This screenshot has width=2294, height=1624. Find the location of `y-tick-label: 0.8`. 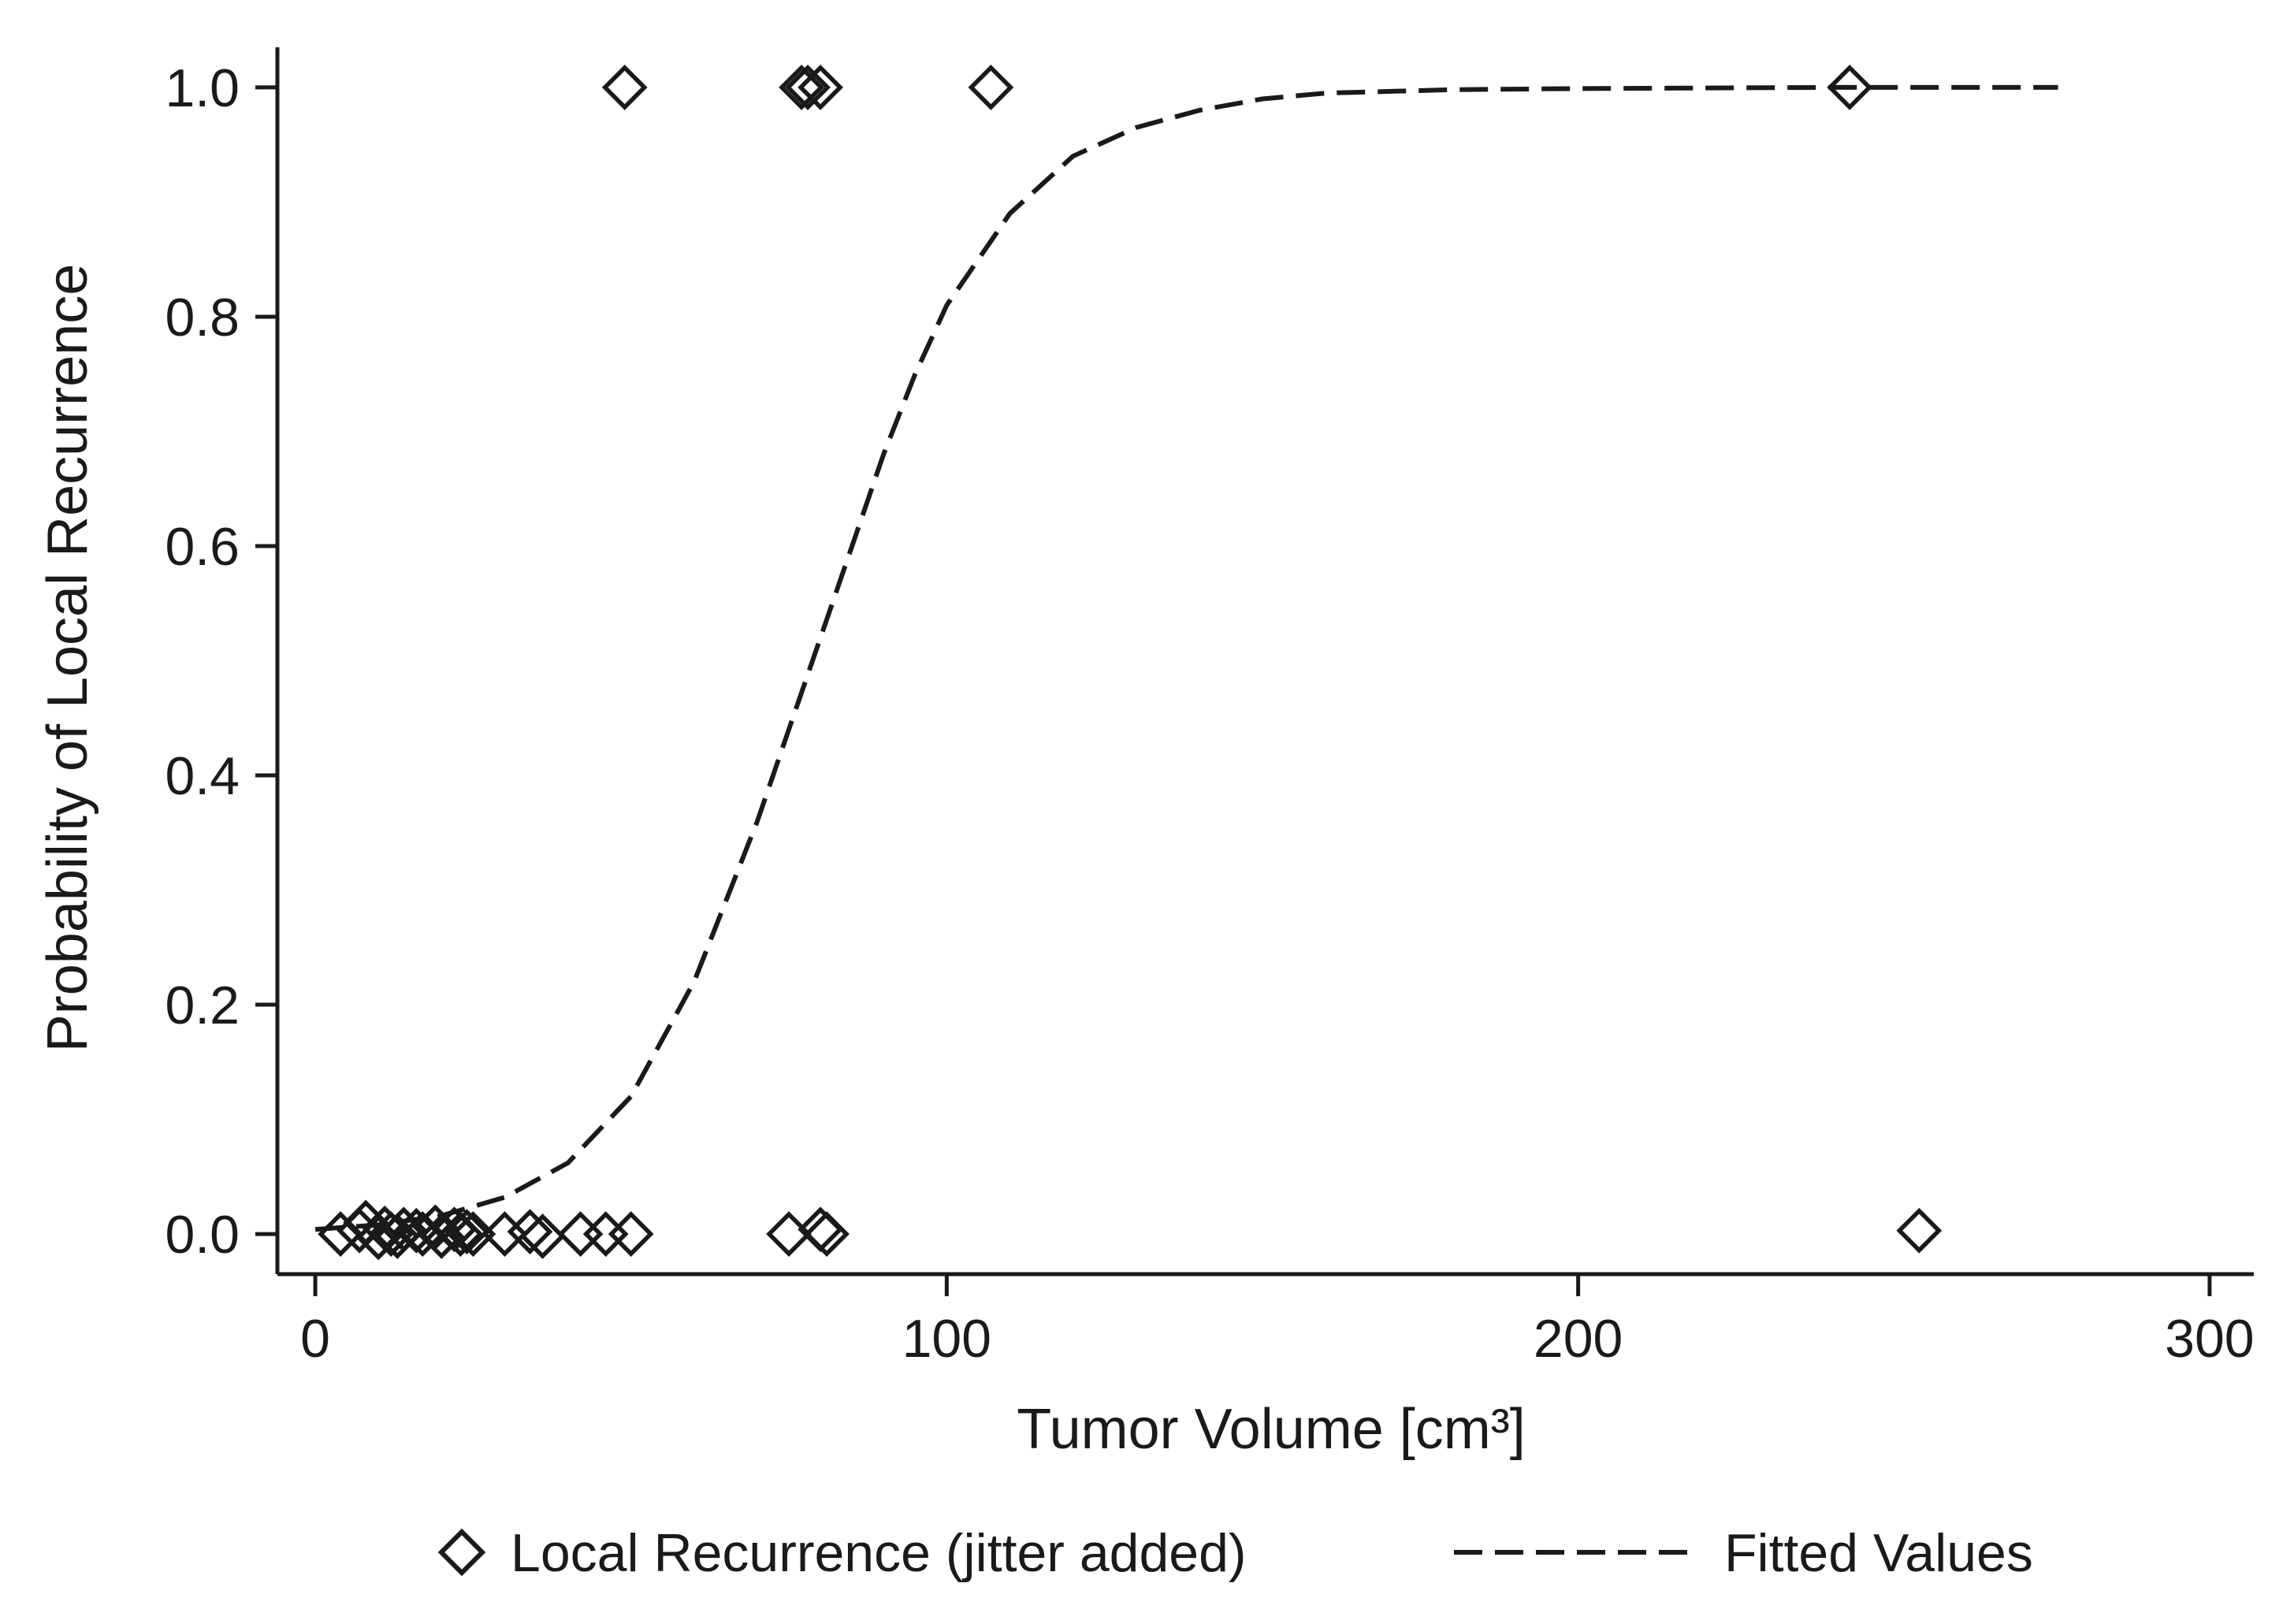

y-tick-label: 0.8 is located at coordinates (202, 317).